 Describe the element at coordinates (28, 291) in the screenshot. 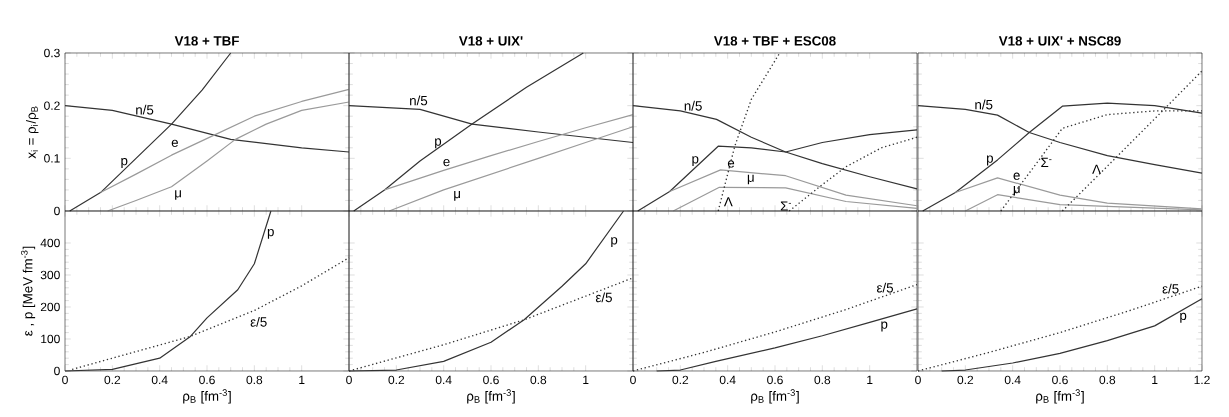

I see `y-axis-title: ε , p [MeV fm$^{-3}$]` at that location.